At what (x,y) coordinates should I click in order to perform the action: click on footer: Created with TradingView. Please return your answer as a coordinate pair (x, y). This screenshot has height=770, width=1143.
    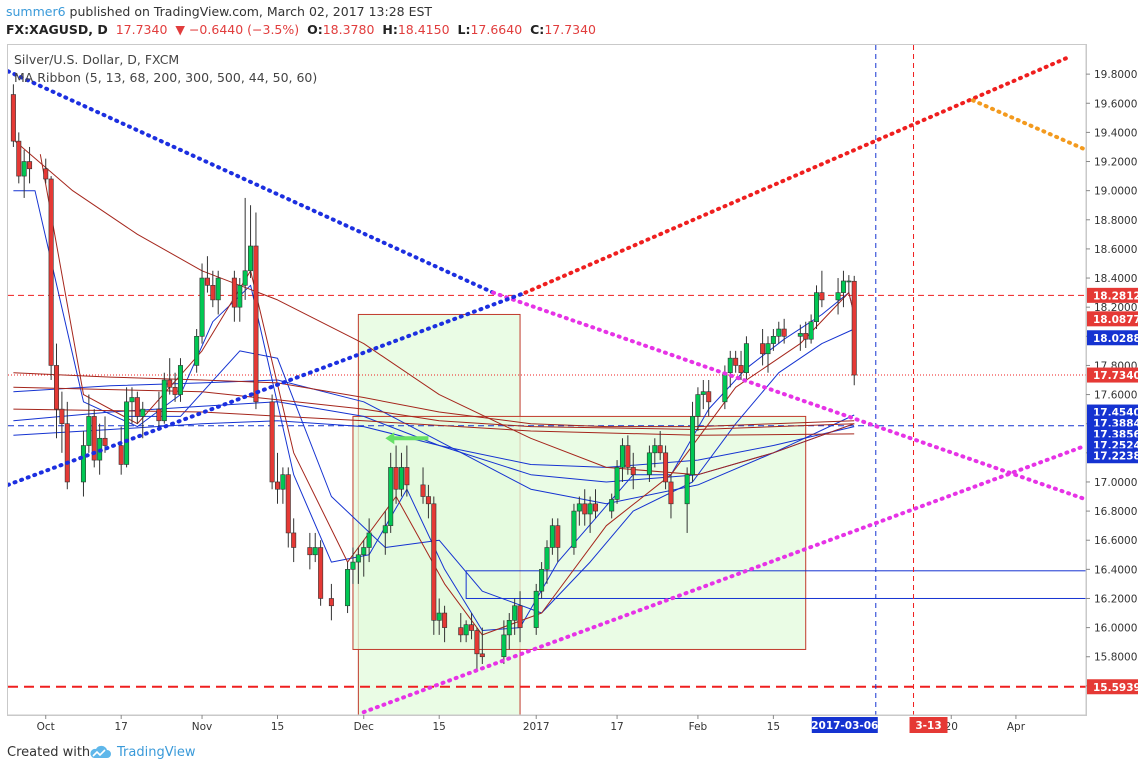
    Looking at the image, I should click on (571, 753).